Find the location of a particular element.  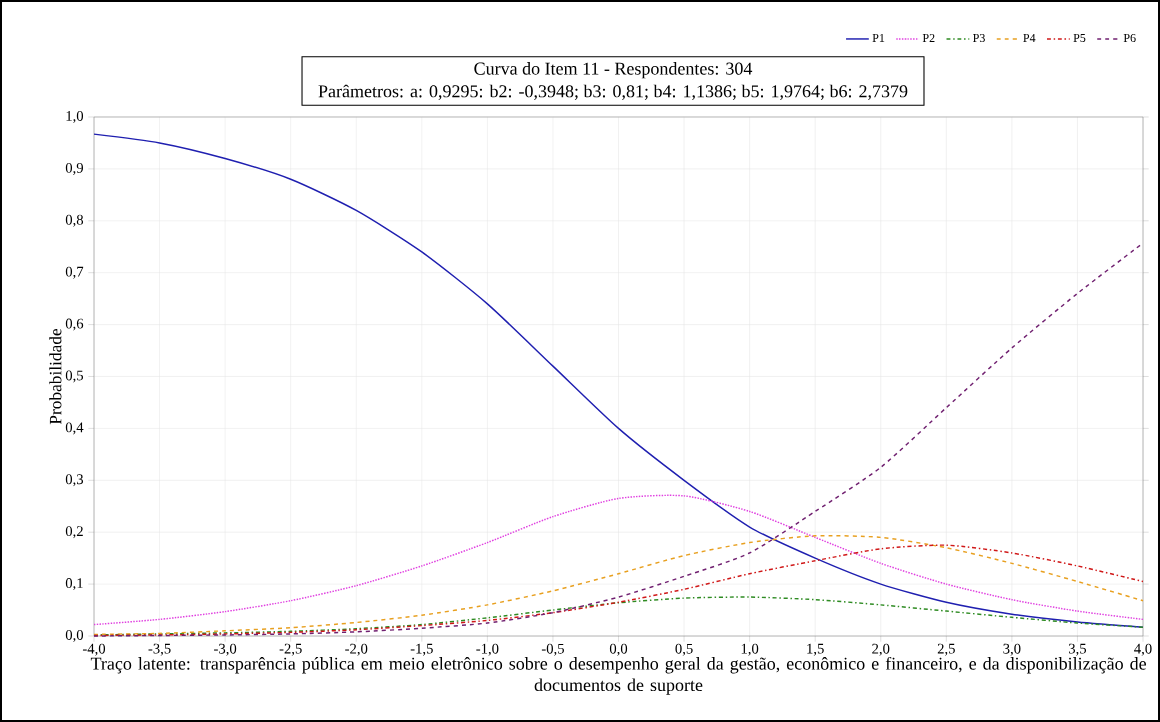

y-tick-label: 0,0 is located at coordinates (74, 636).